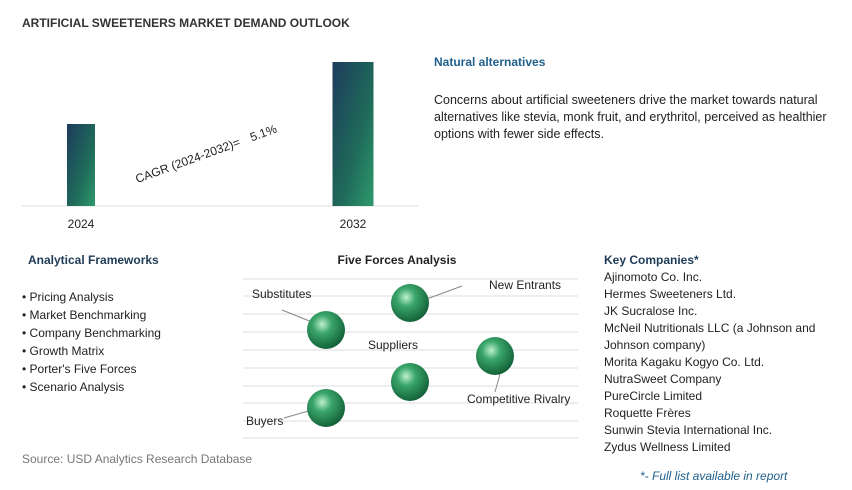 The height and width of the screenshot is (490, 852). I want to click on pointers, so click(391, 352).